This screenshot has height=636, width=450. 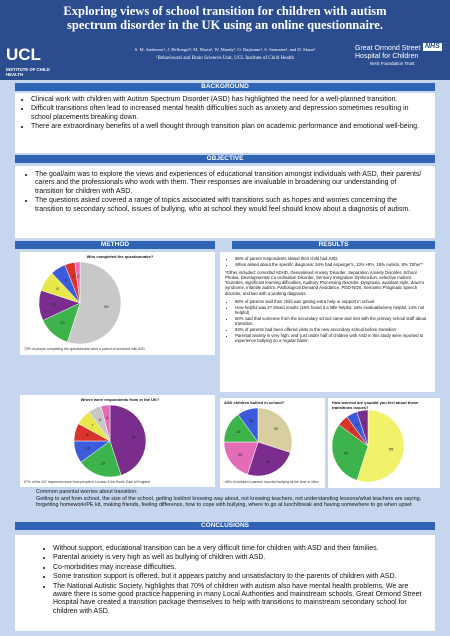 I want to click on ucl-name: UCL, so click(x=23, y=54).